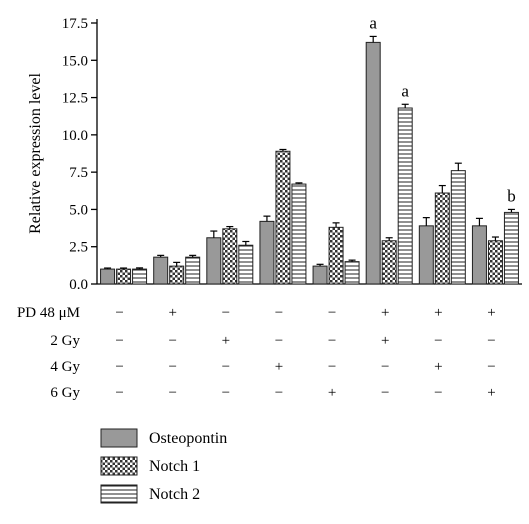 The width and height of the screenshot is (529, 524). What do you see at coordinates (48, 313) in the screenshot?
I see `condition-label: PD 48 μM` at bounding box center [48, 313].